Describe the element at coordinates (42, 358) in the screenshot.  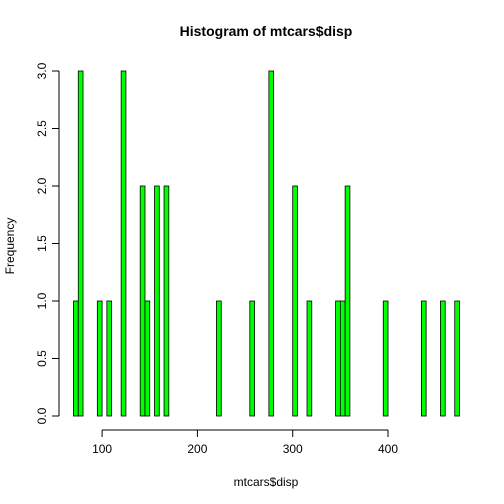
I see `y-tick-label: 0.5` at that location.